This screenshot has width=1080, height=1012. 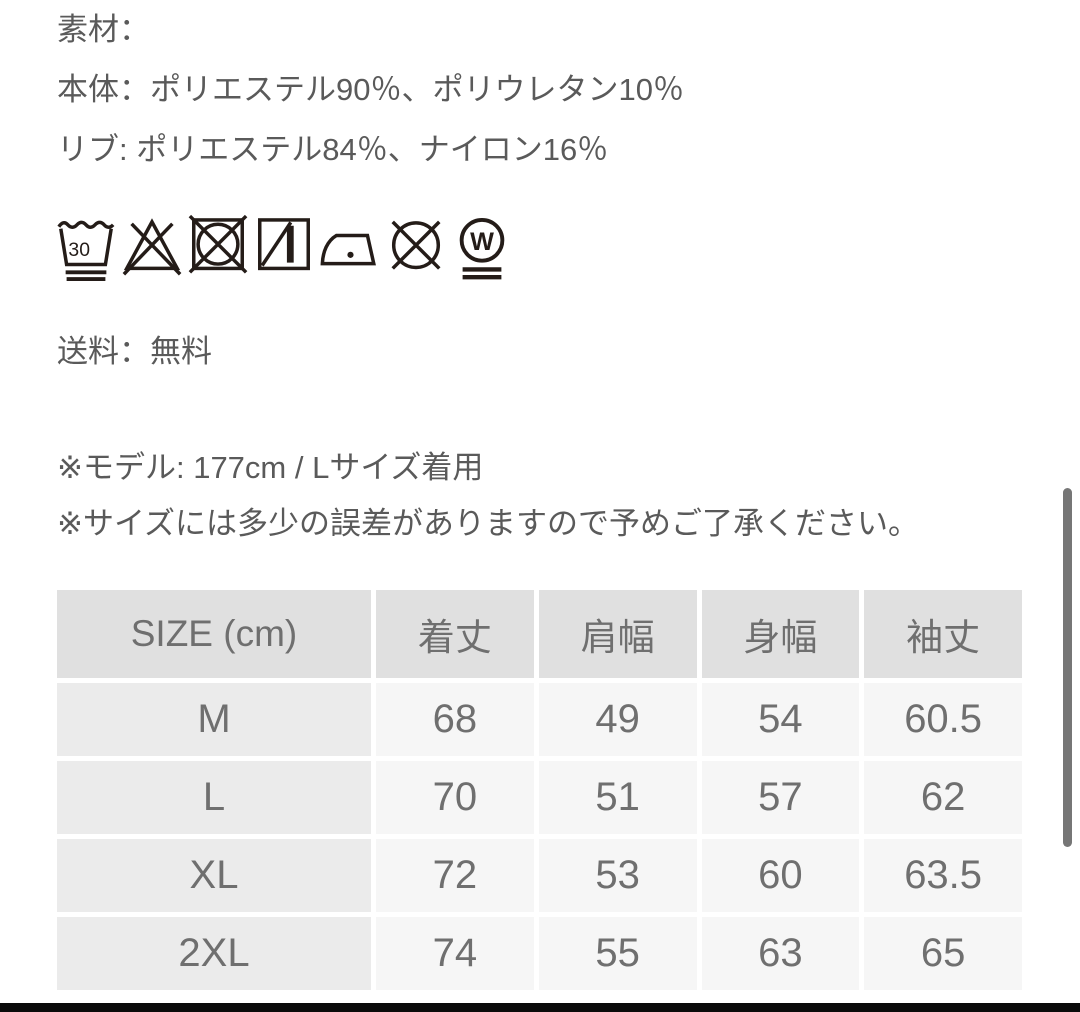 What do you see at coordinates (617, 634) in the screenshot?
I see `size-table-header-shoulder: 肩幅` at bounding box center [617, 634].